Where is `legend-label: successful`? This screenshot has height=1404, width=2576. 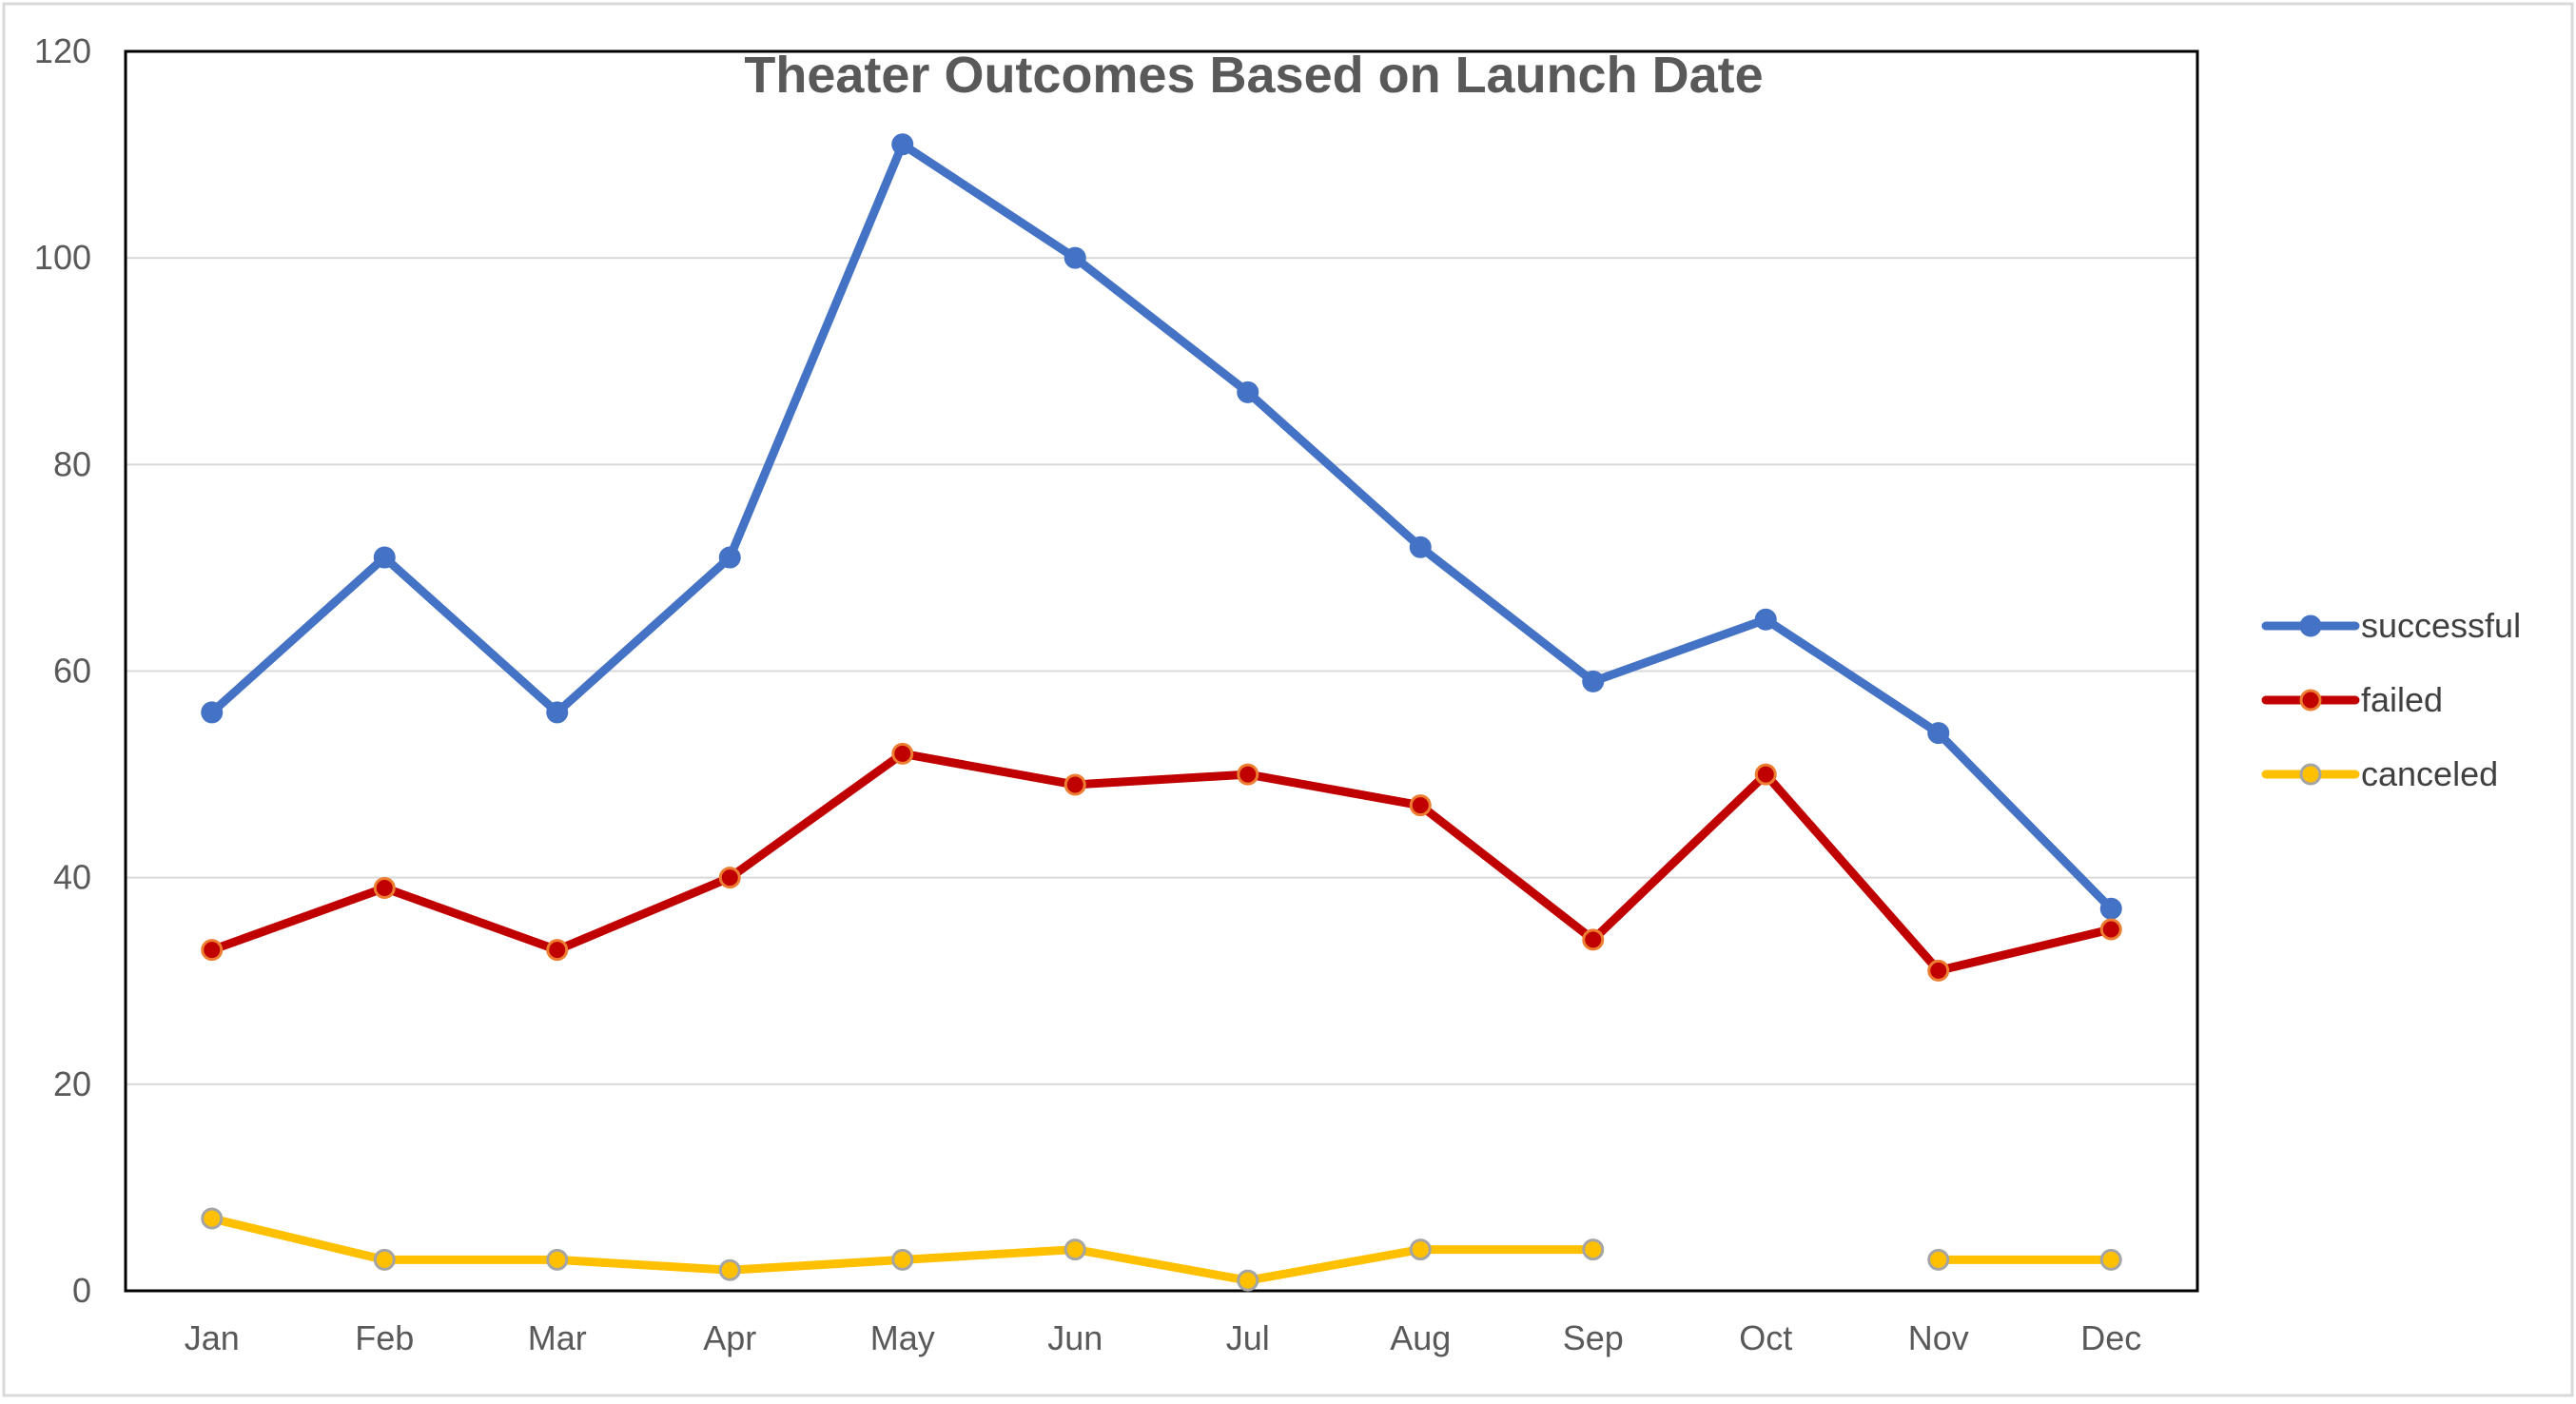
legend-label: successful is located at coordinates (2441, 625).